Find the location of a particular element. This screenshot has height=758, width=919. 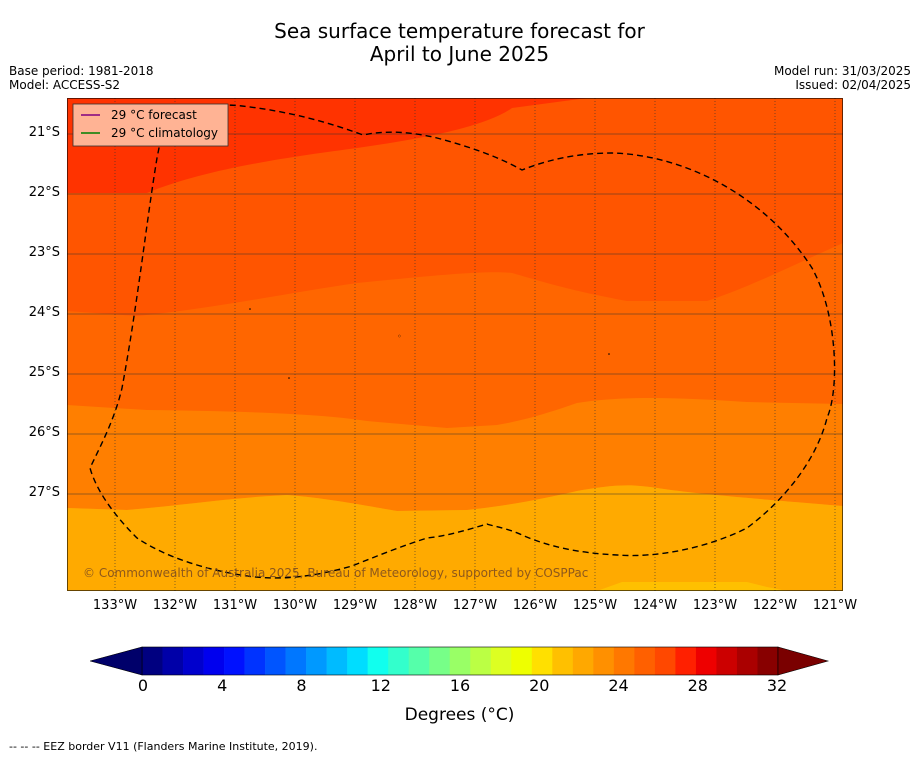

issued-text: Issued: 02/04/2025 is located at coordinates (853, 85).